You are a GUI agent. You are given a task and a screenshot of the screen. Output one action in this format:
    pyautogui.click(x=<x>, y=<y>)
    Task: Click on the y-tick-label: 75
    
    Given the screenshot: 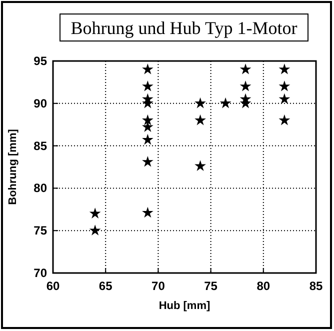 What is the action you would take?
    pyautogui.click(x=41, y=231)
    